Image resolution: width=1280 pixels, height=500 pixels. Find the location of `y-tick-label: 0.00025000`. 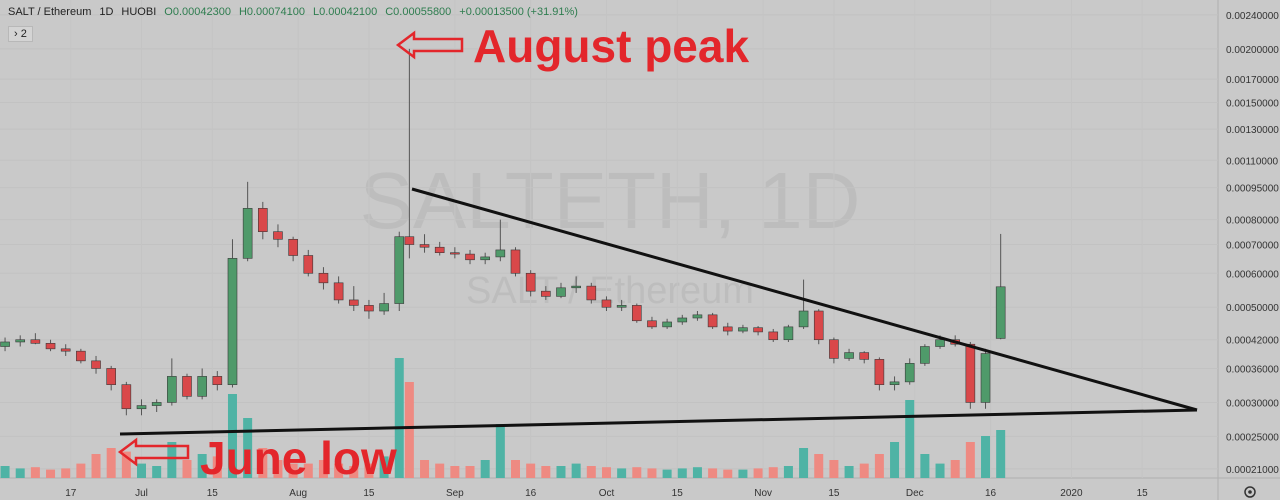

y-tick-label: 0.00025000 is located at coordinates (1252, 437).